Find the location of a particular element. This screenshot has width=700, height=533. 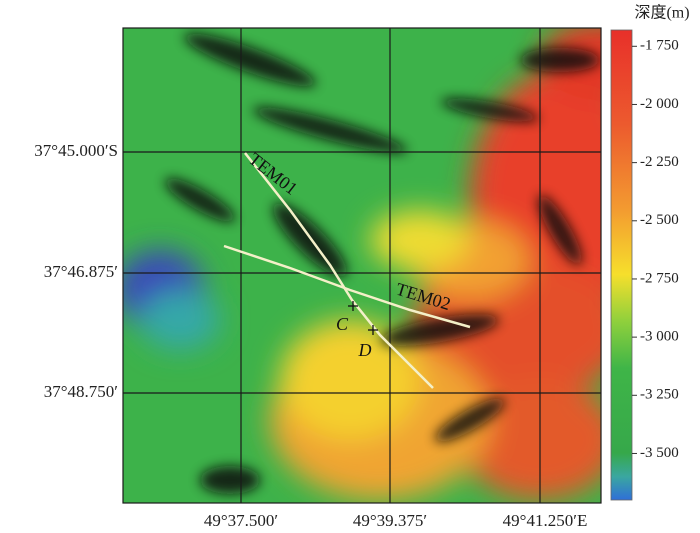

colorbar-tick-label: -2 750 is located at coordinates (659, 278).